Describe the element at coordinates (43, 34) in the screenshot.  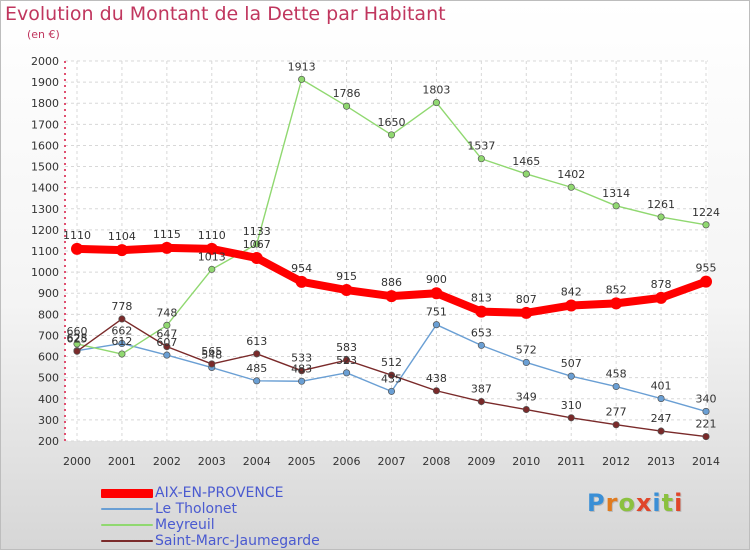
I see `y-axis-unit-label: (en €)` at that location.